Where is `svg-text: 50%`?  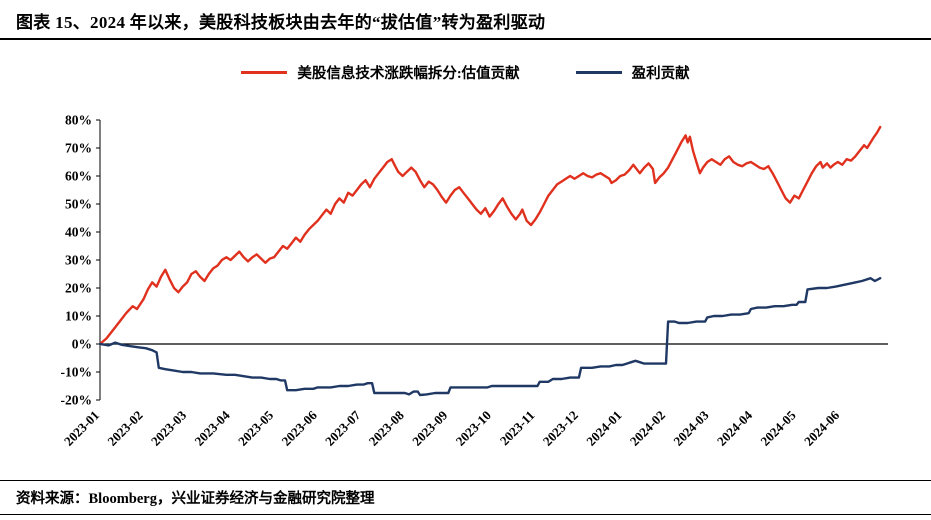 svg-text: 50% is located at coordinates (78, 204).